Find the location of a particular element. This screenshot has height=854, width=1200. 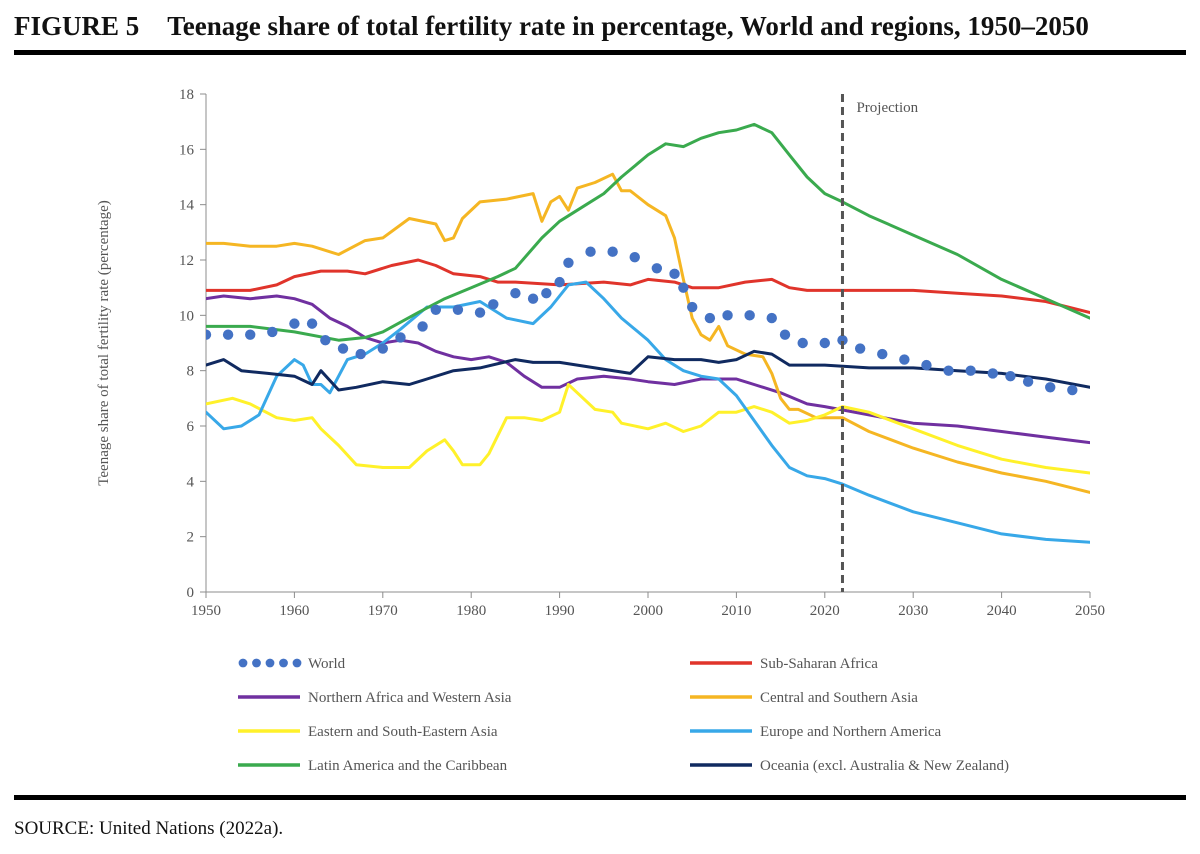

y-tick-label: 2 is located at coordinates (191, 538).